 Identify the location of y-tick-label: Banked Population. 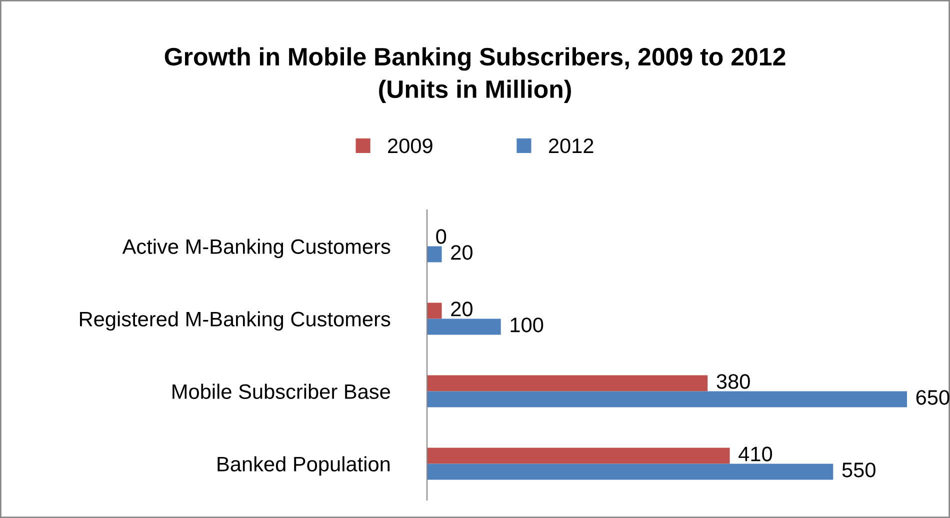
(304, 466).